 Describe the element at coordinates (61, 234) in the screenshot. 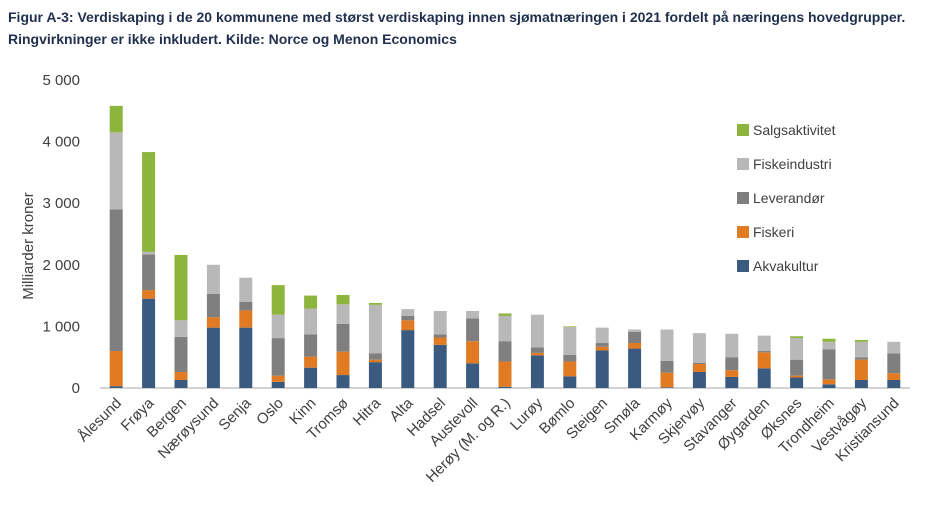

I see `y-axis-ticks: 0 1 000 2 000 3 000 4 000 5 000` at that location.